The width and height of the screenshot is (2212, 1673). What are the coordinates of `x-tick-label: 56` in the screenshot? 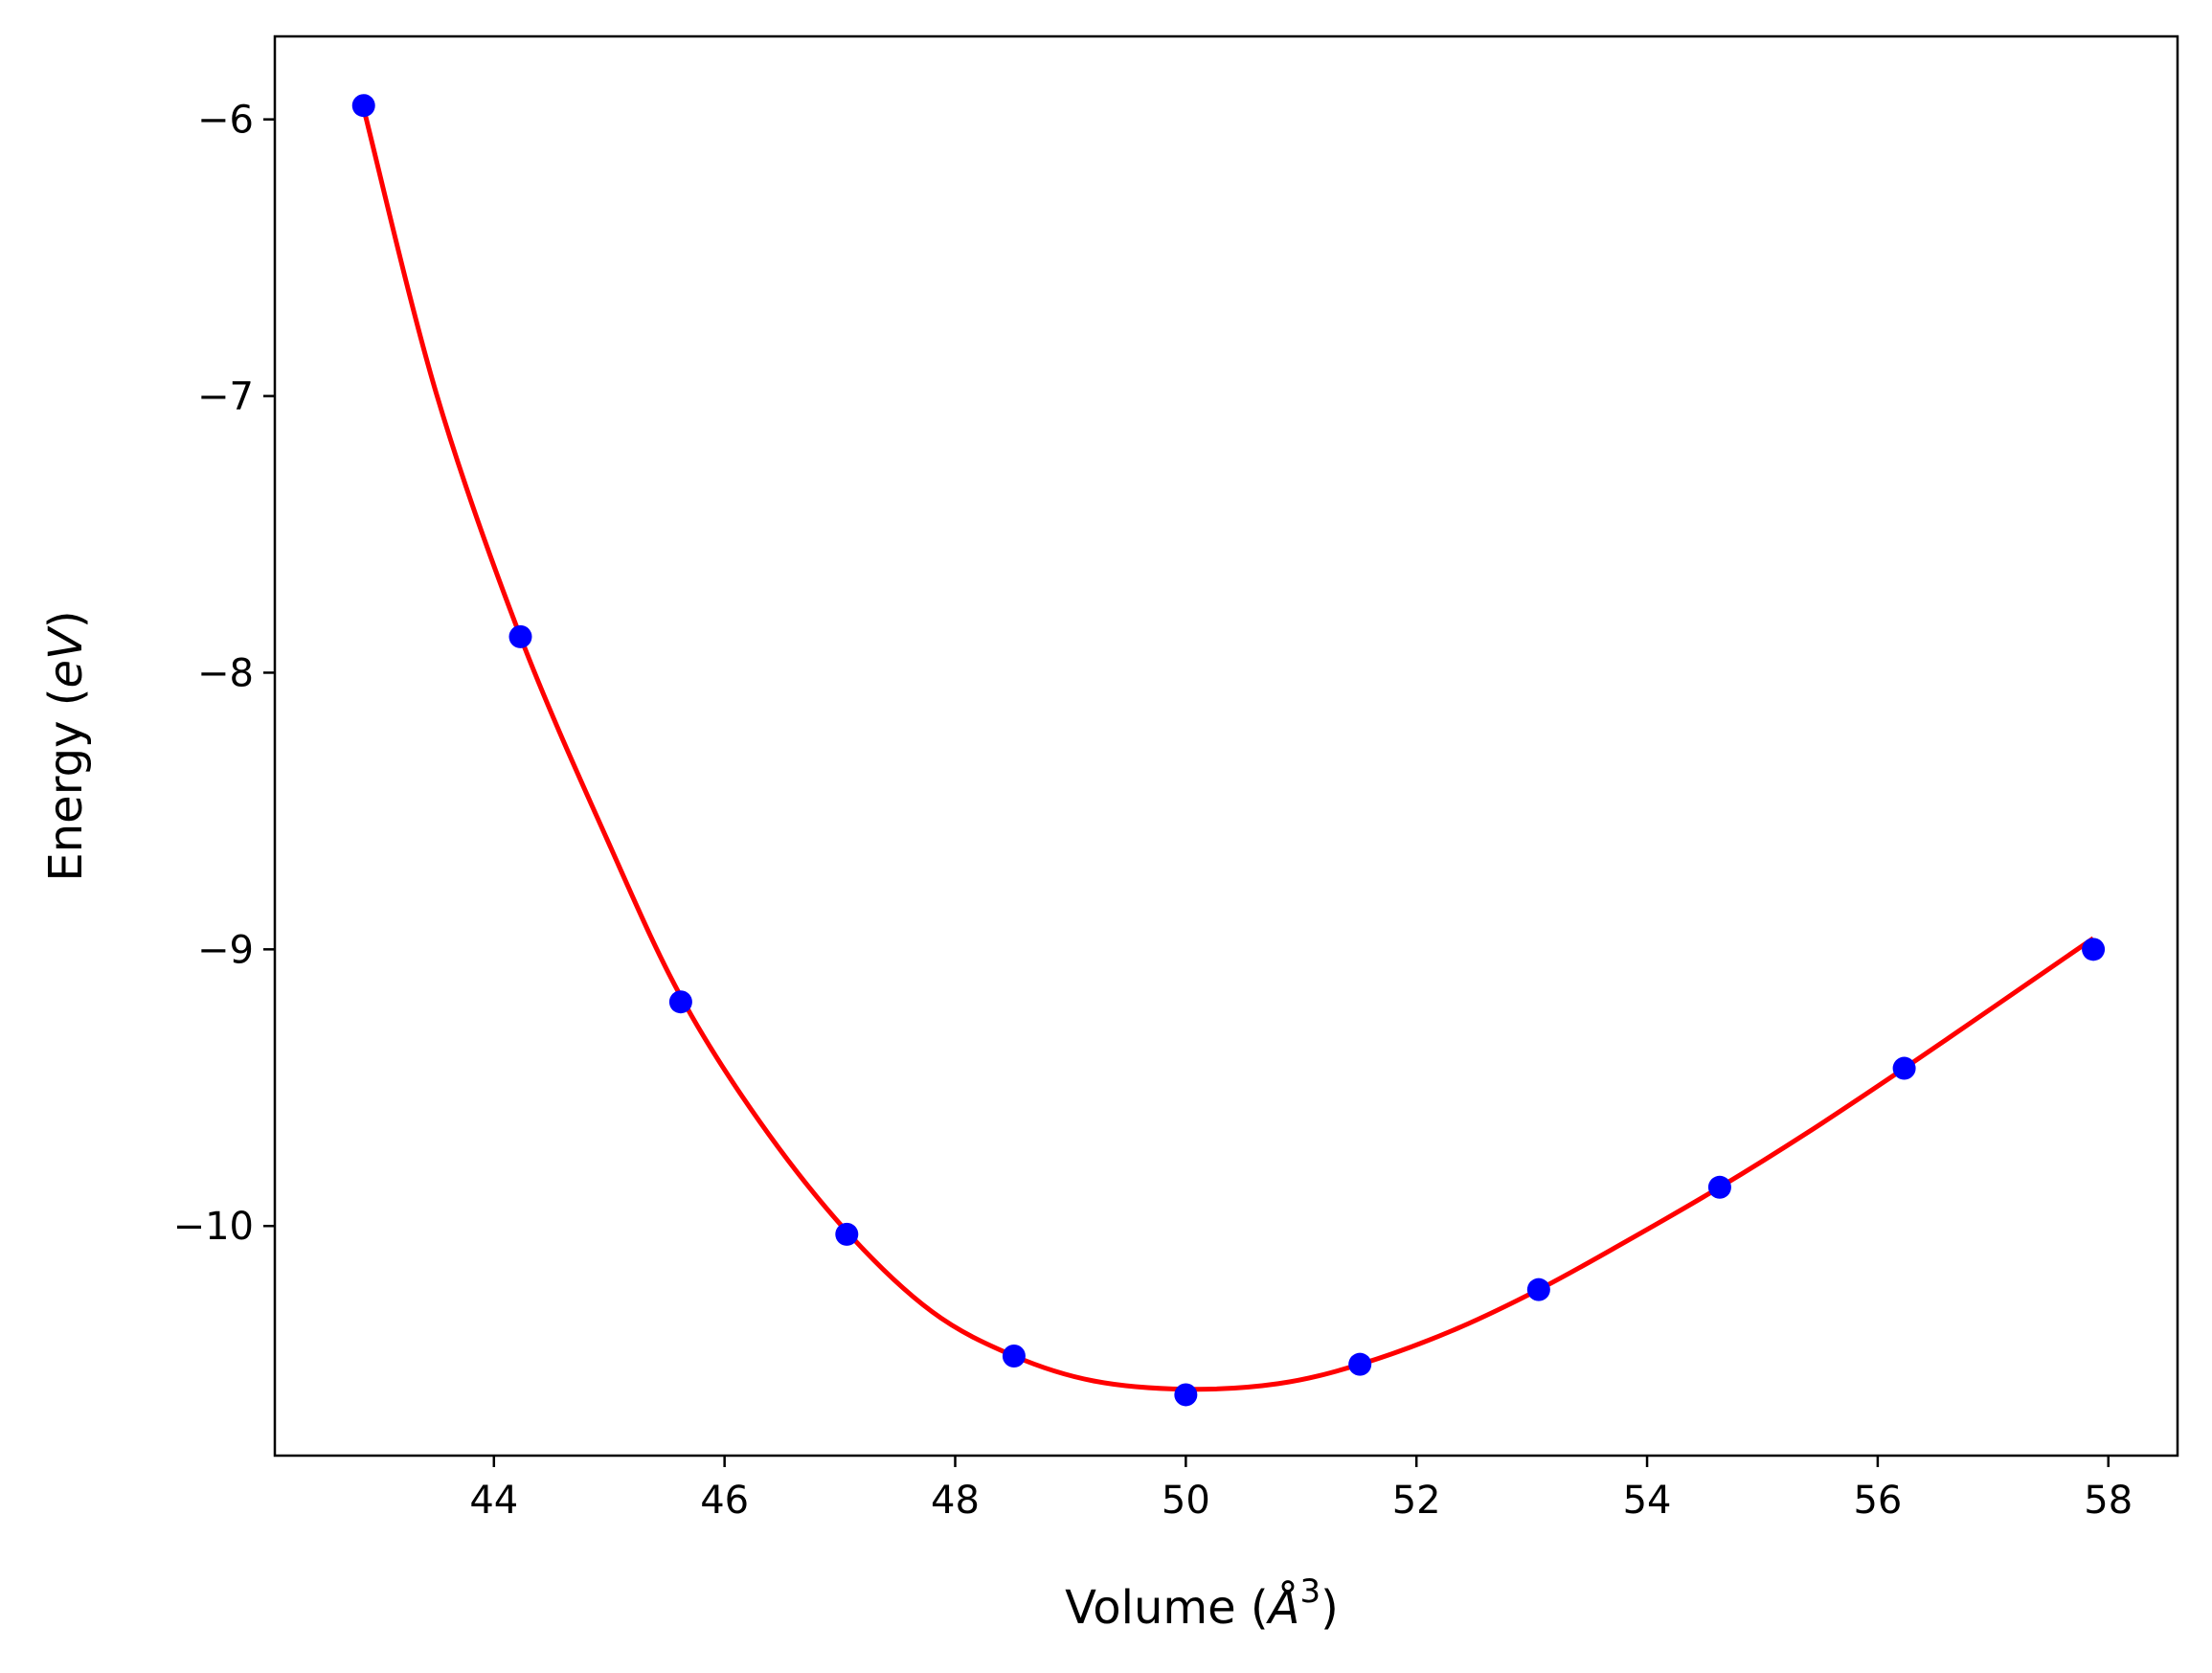 It's located at (1877, 1501).